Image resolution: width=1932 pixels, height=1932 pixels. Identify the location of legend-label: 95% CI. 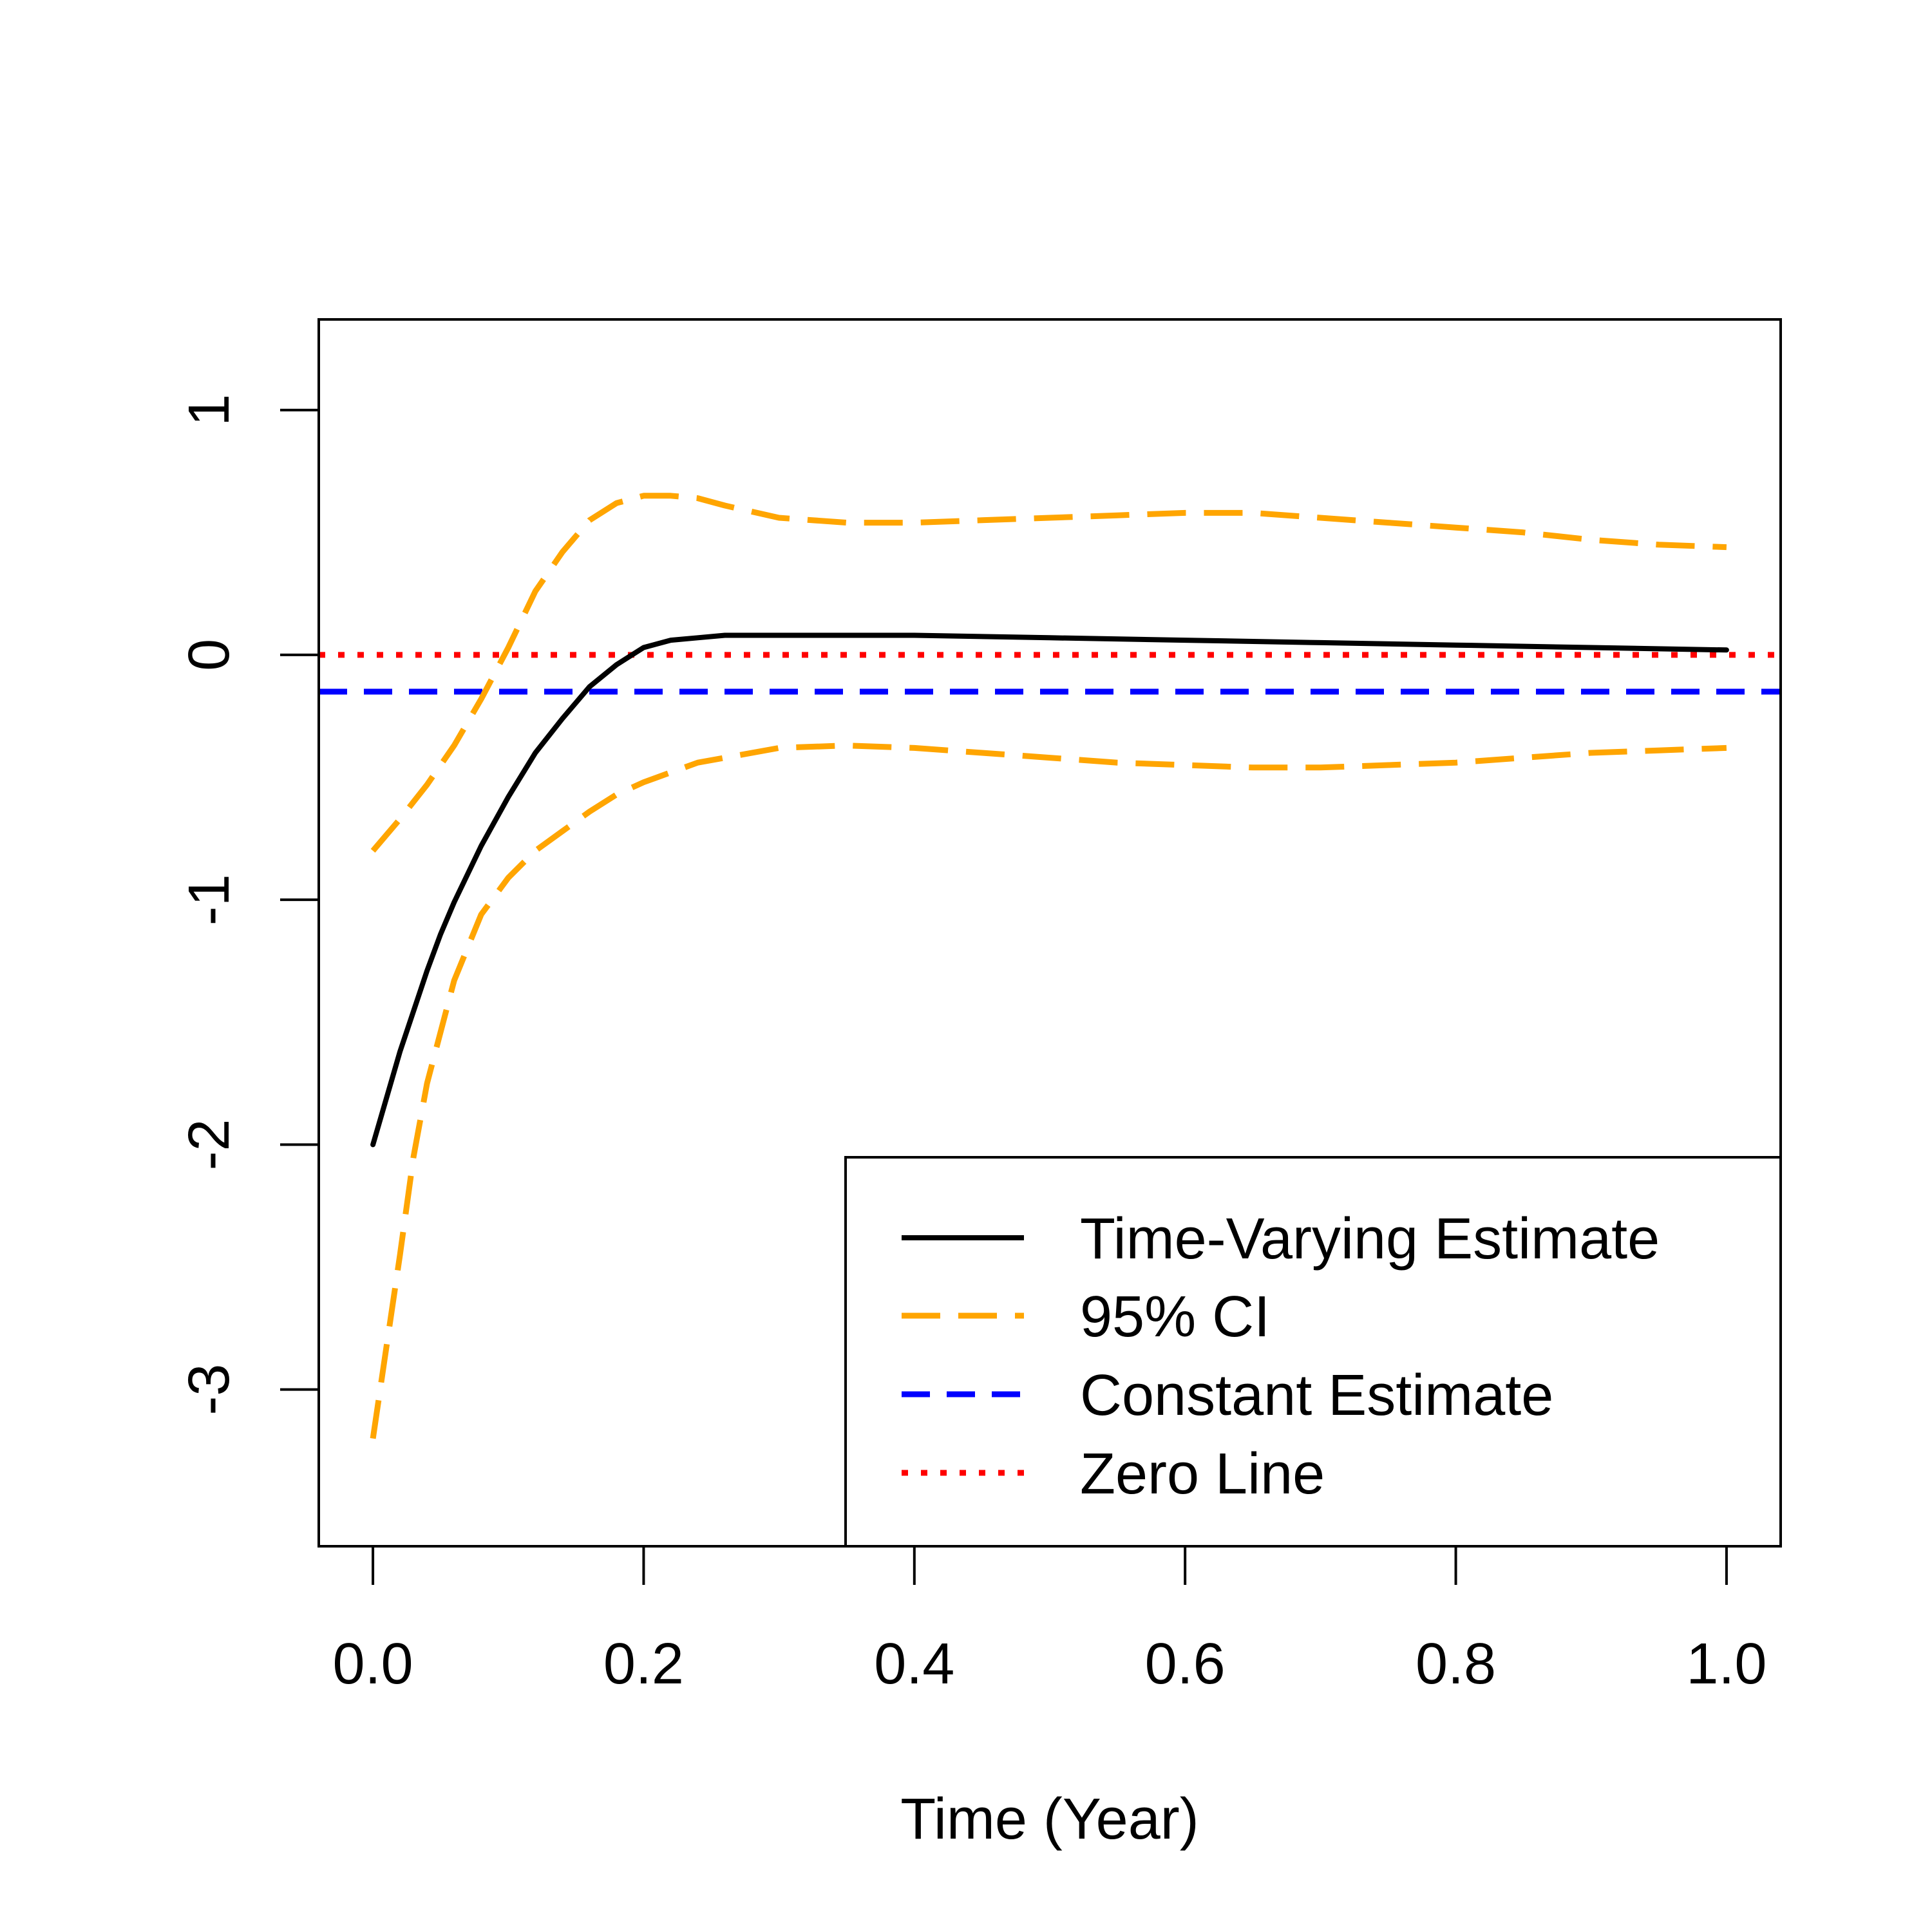
(1175, 1317).